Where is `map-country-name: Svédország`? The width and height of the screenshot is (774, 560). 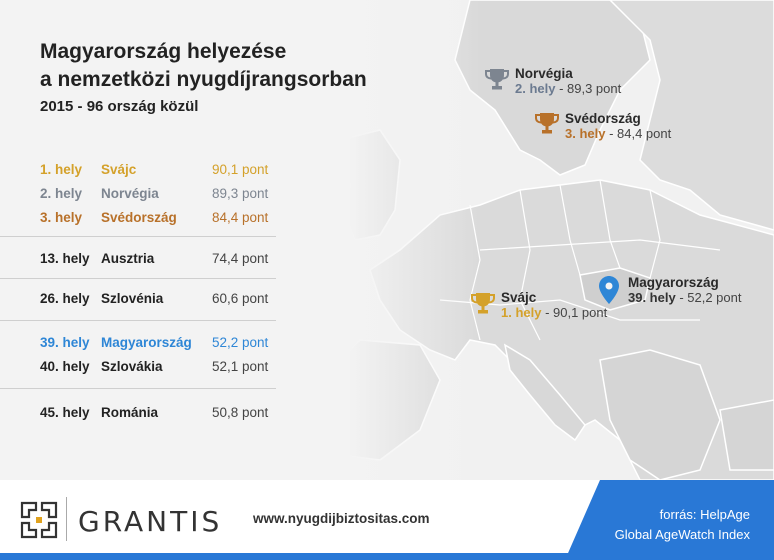 map-country-name: Svédország is located at coordinates (603, 118).